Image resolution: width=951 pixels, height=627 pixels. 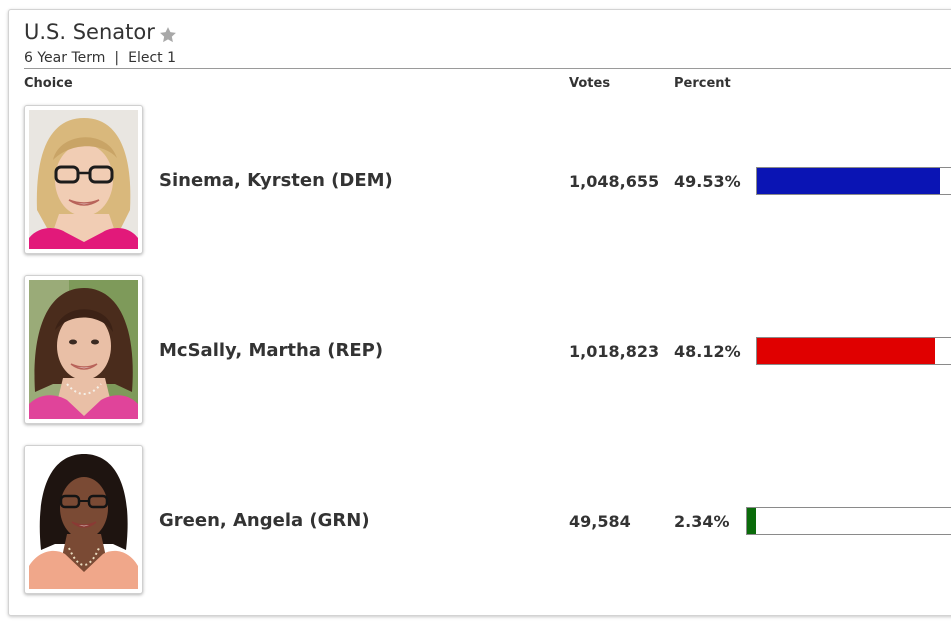 What do you see at coordinates (276, 180) in the screenshot?
I see `candidate-name: Sinema, Kyrsten (DEM)` at bounding box center [276, 180].